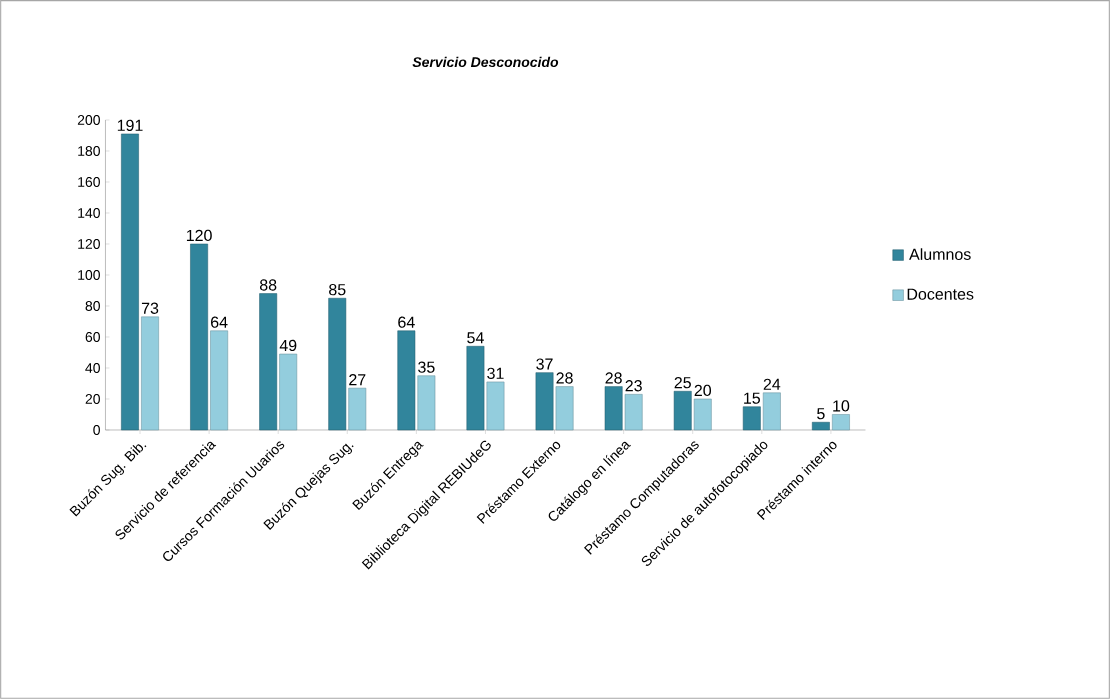  I want to click on y-tick-label: 60, so click(92, 337).